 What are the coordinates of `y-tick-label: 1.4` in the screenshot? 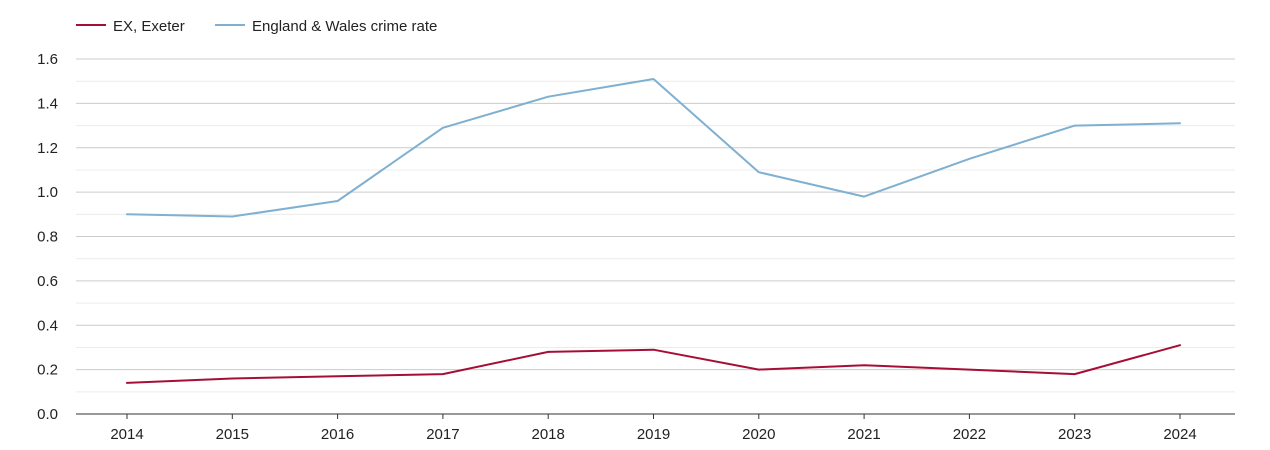 It's located at (47, 103).